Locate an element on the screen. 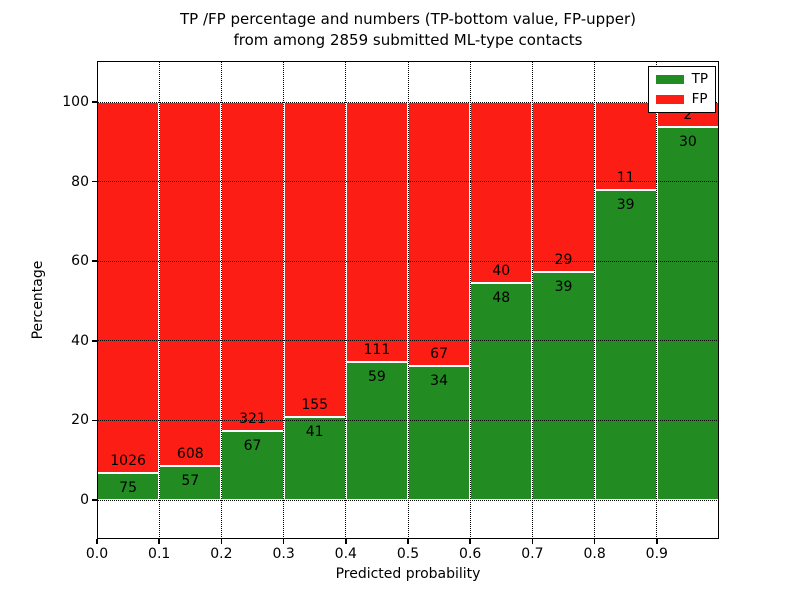 The image size is (800, 600). y-tick-label: 100 is located at coordinates (75, 102).